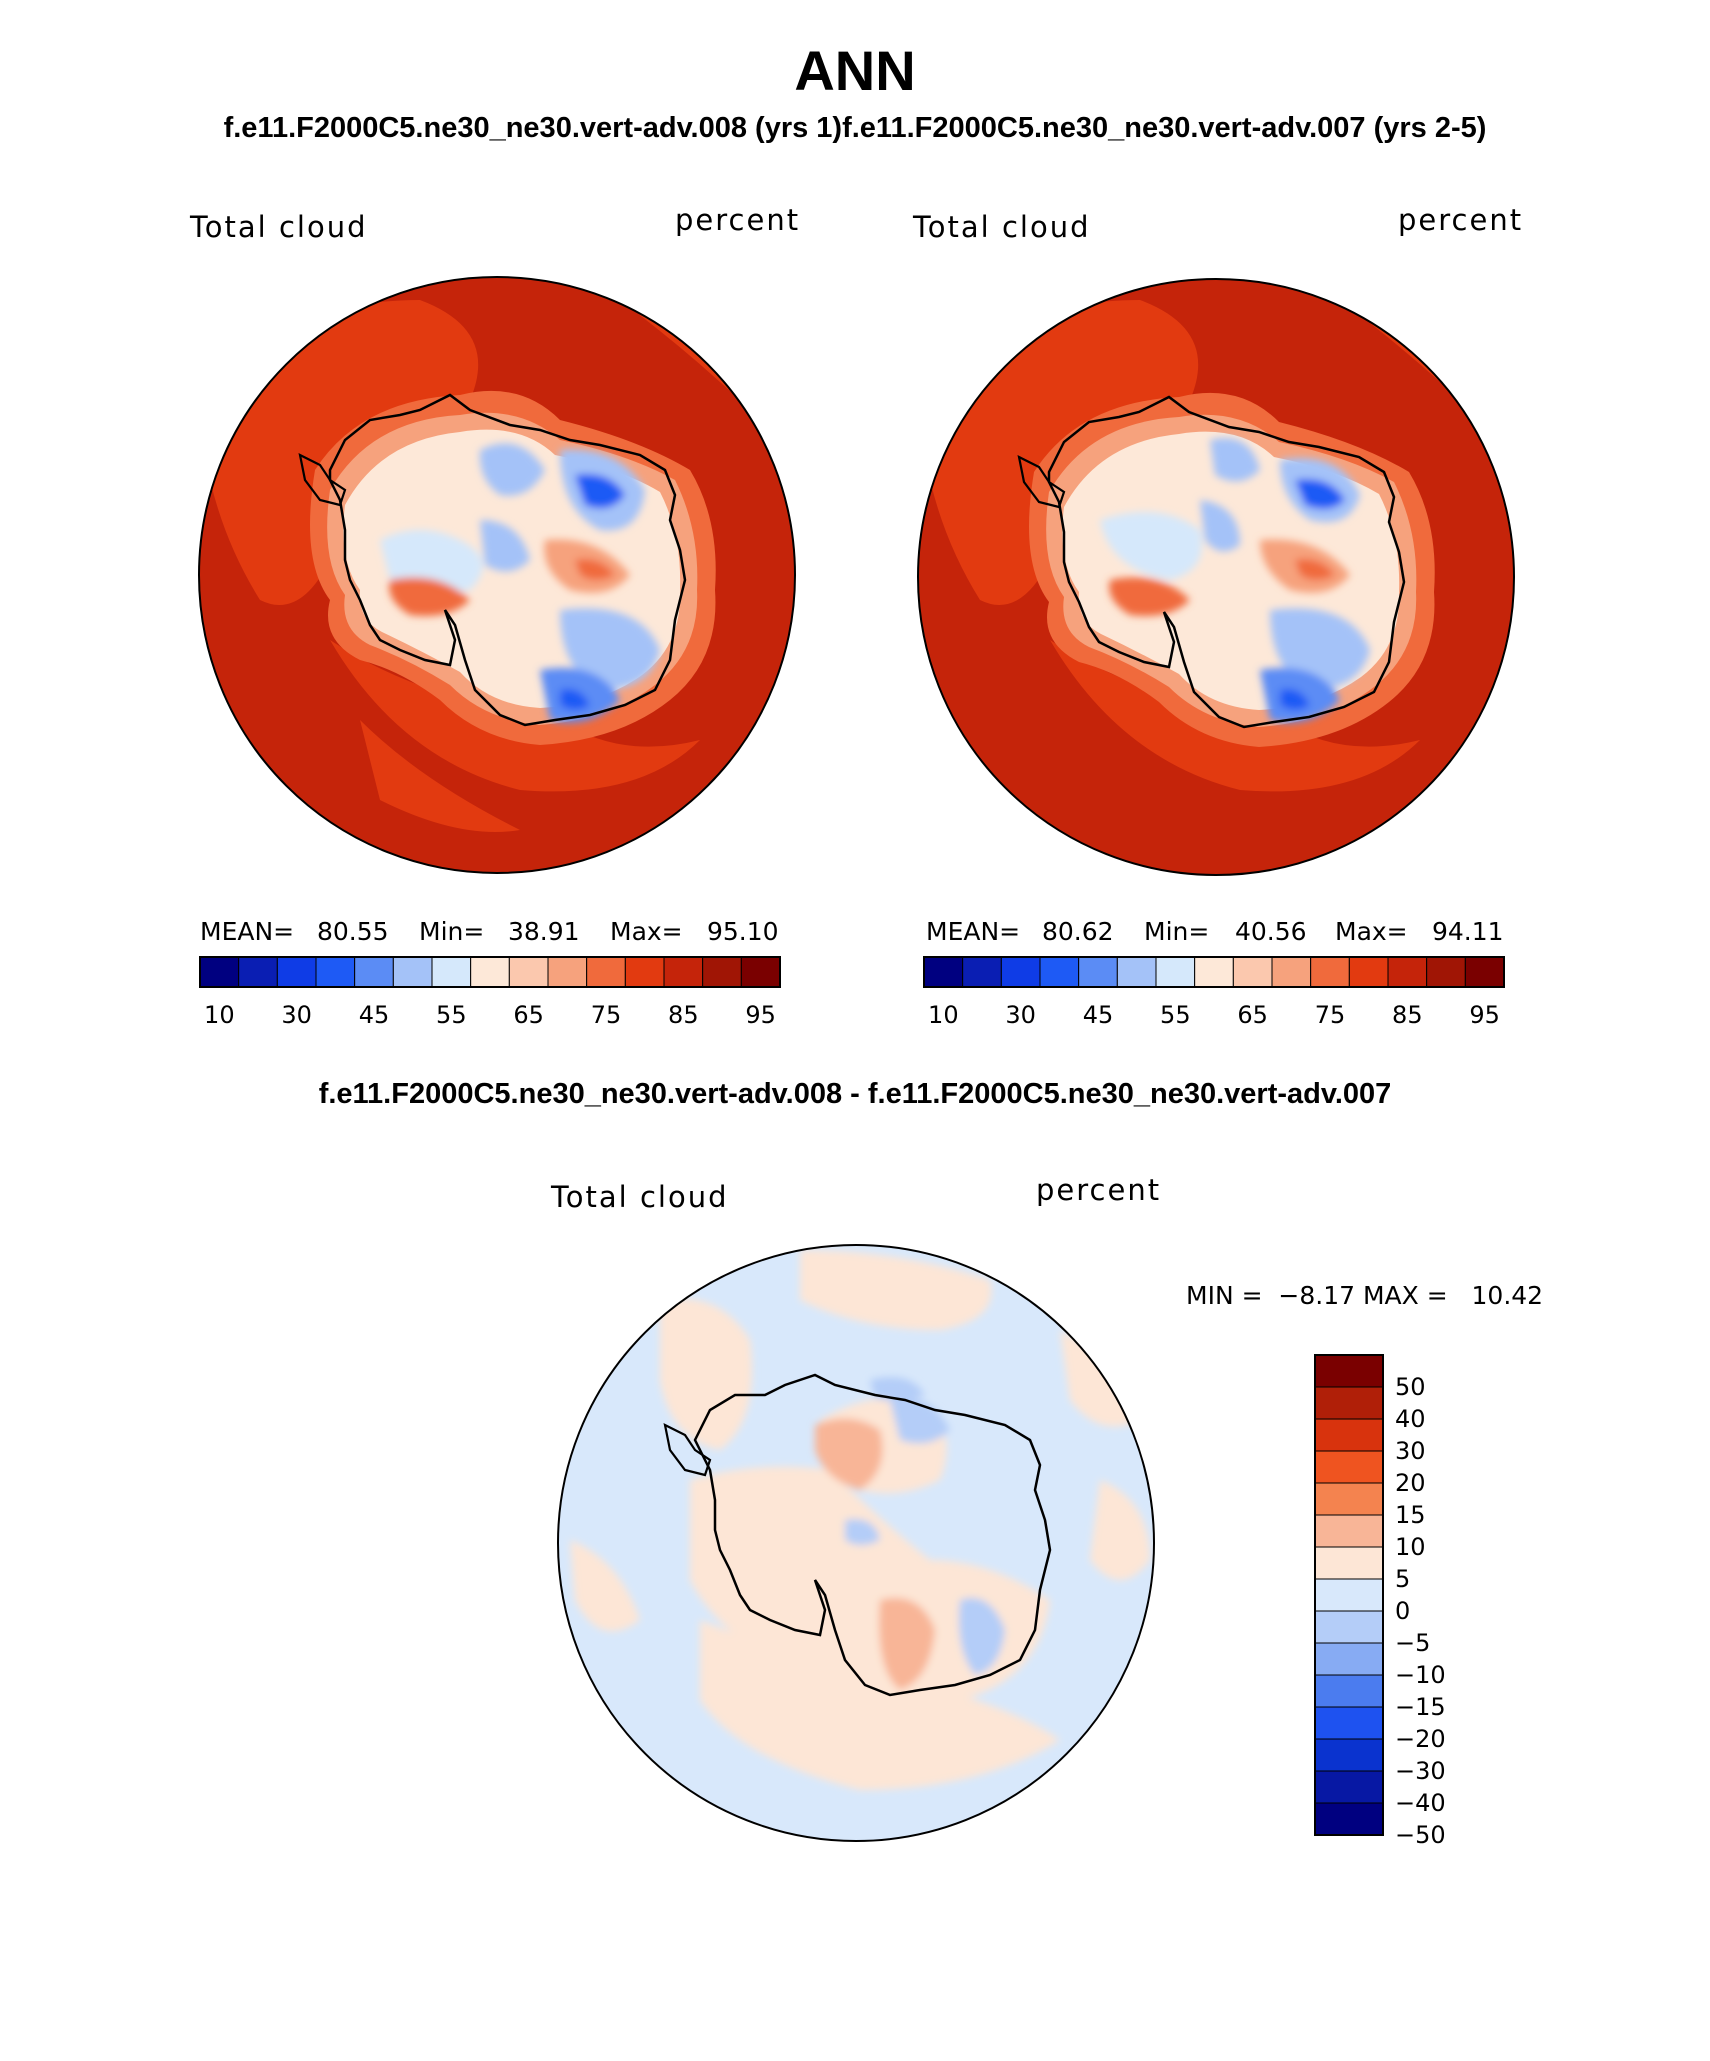 This screenshot has height=2061, width=1710. What do you see at coordinates (973, 931) in the screenshot?
I see `panel2-mean-label: MEAN=` at bounding box center [973, 931].